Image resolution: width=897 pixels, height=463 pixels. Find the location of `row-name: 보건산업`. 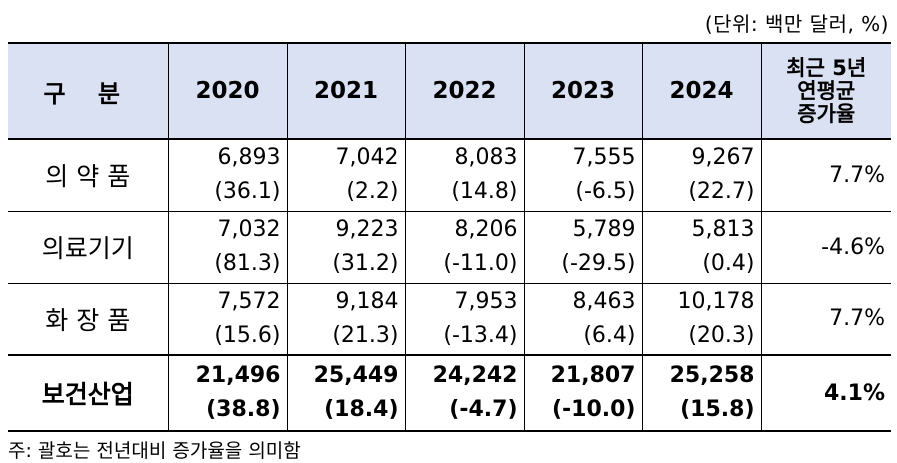

row-name: 보건산업 is located at coordinates (88, 393).